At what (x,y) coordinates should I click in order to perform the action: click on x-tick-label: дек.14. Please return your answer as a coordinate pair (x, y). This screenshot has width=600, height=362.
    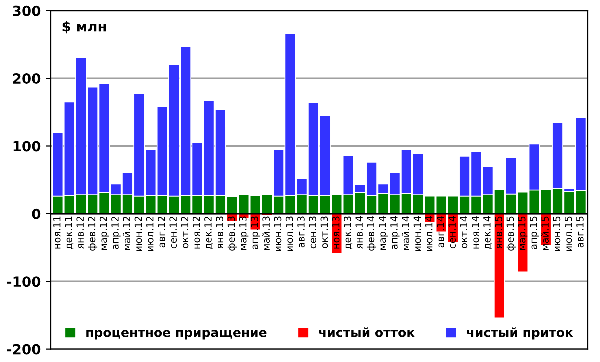
    Looking at the image, I should click on (488, 233).